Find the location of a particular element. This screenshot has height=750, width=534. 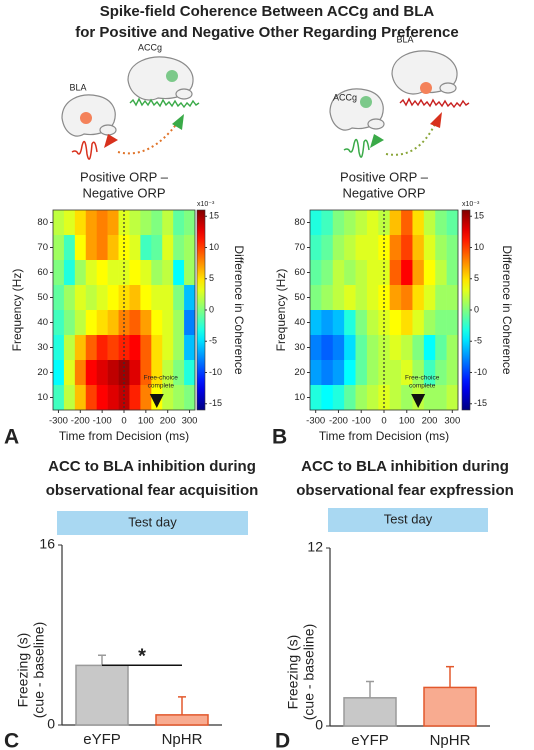

y-tick-label: 10 is located at coordinates (42, 397).